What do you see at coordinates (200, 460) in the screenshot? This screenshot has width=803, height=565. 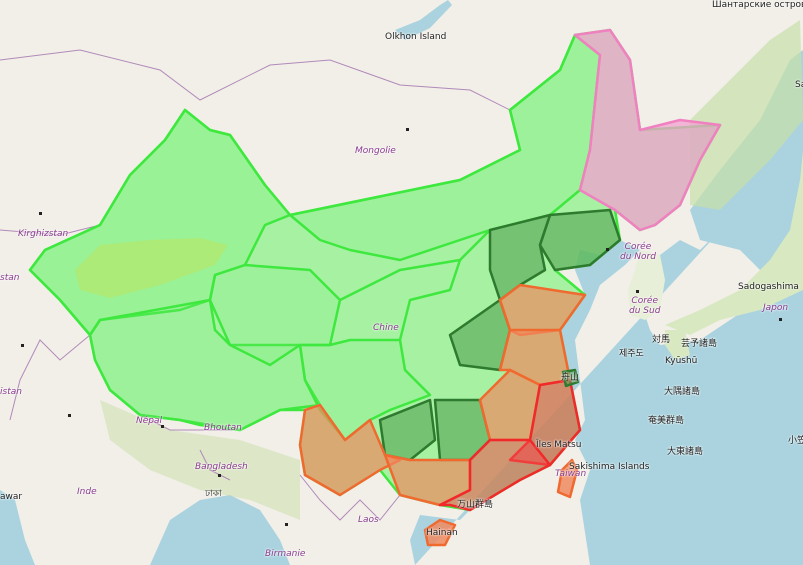 I see `forest-india` at bounding box center [200, 460].